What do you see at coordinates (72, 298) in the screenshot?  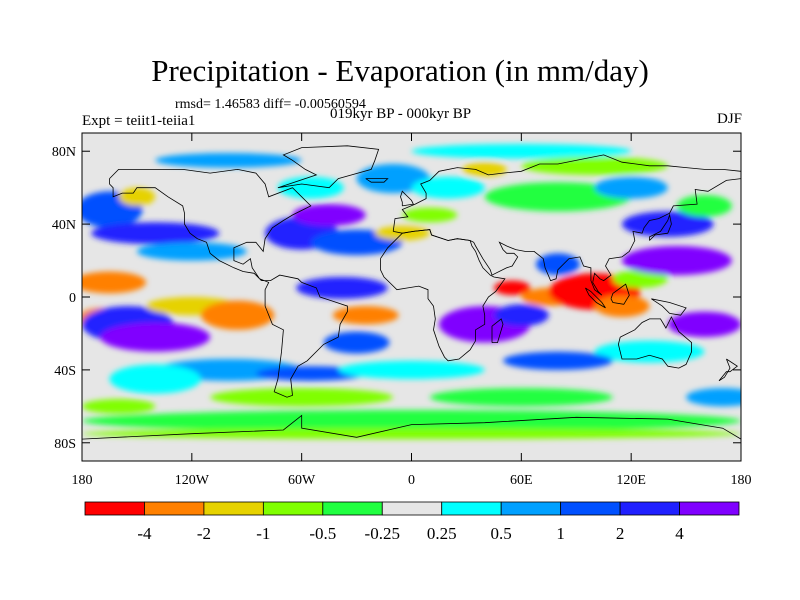 I see `y-tick-label: 0` at bounding box center [72, 298].